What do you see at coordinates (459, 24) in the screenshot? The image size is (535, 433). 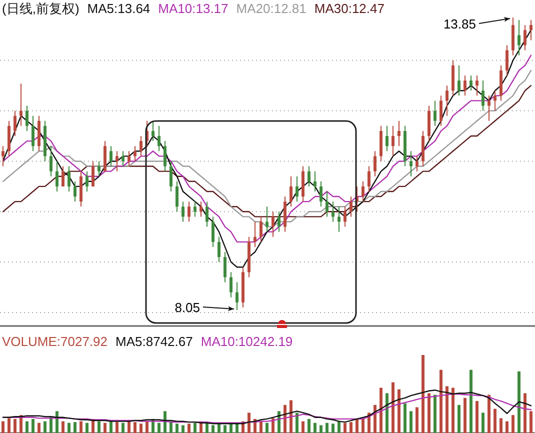 I see `annotation: 13.85` at bounding box center [459, 24].